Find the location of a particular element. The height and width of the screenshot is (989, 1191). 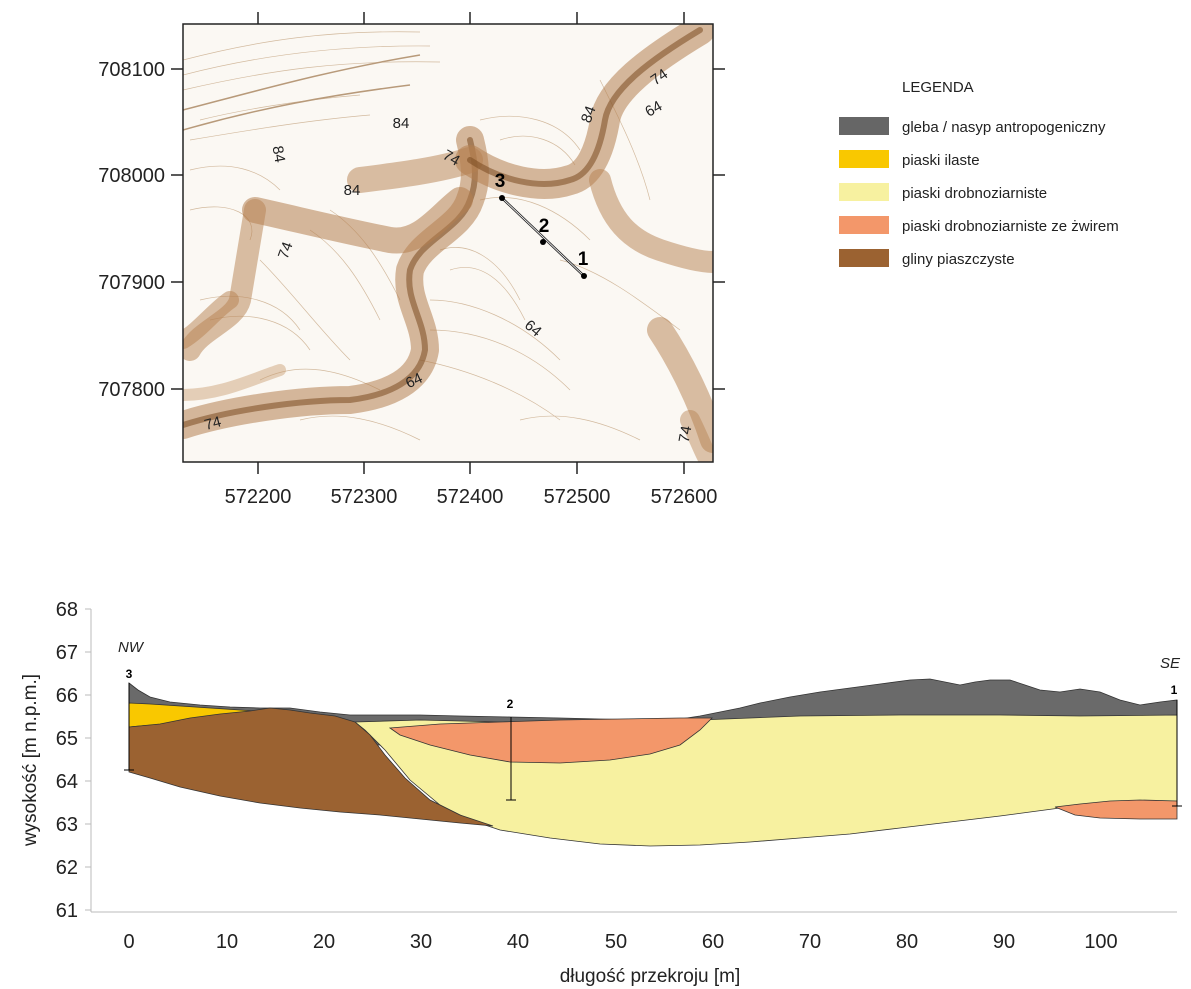

map-y-tick-label: 708000 is located at coordinates (131, 176).